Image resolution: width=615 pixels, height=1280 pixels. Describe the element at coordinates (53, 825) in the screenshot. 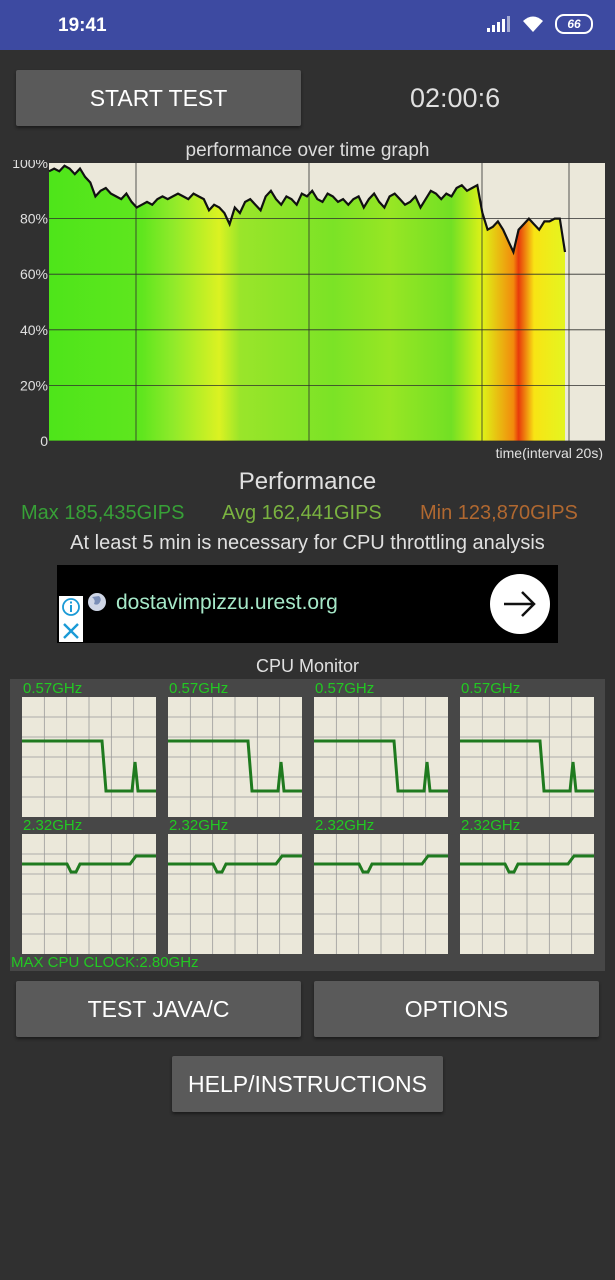

I see `core-5-frequency: 2.32GHz` at that location.